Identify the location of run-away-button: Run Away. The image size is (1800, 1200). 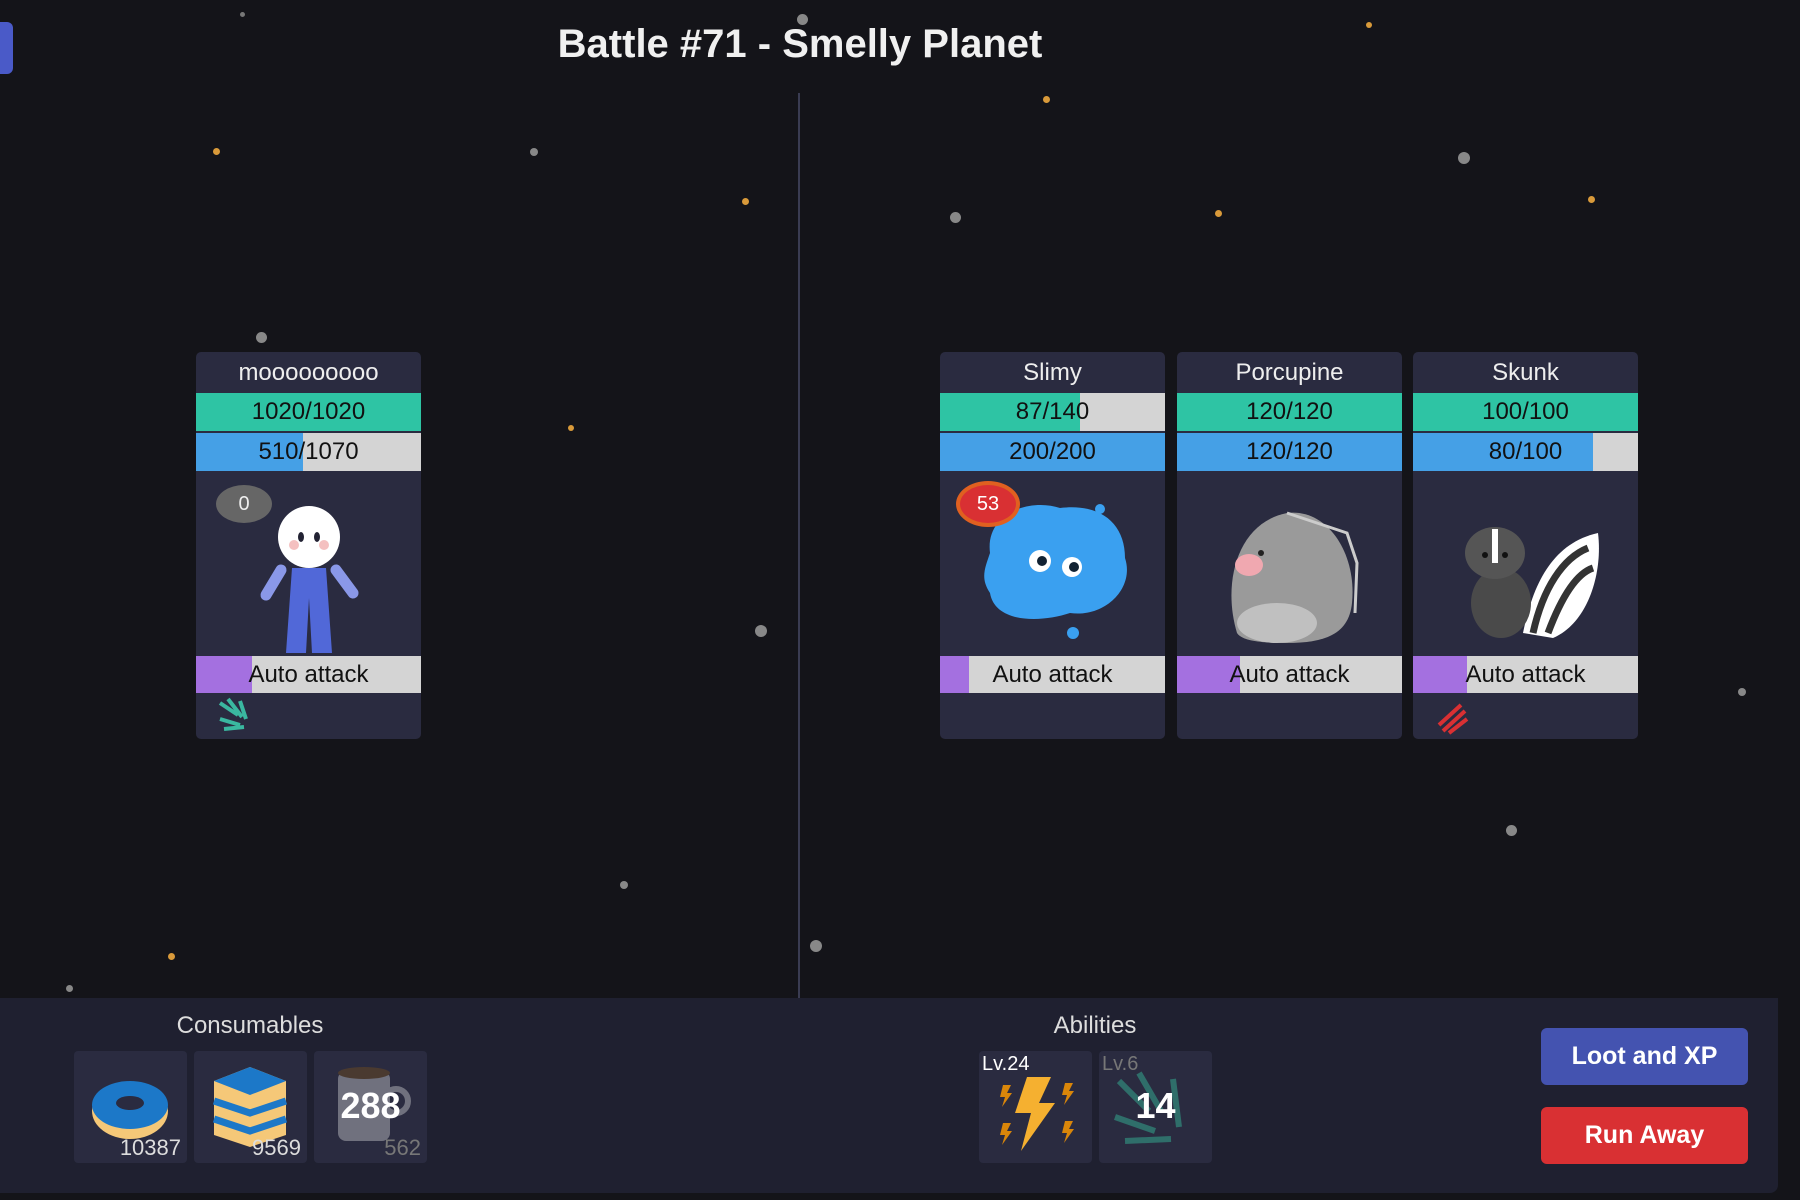
(1644, 1135).